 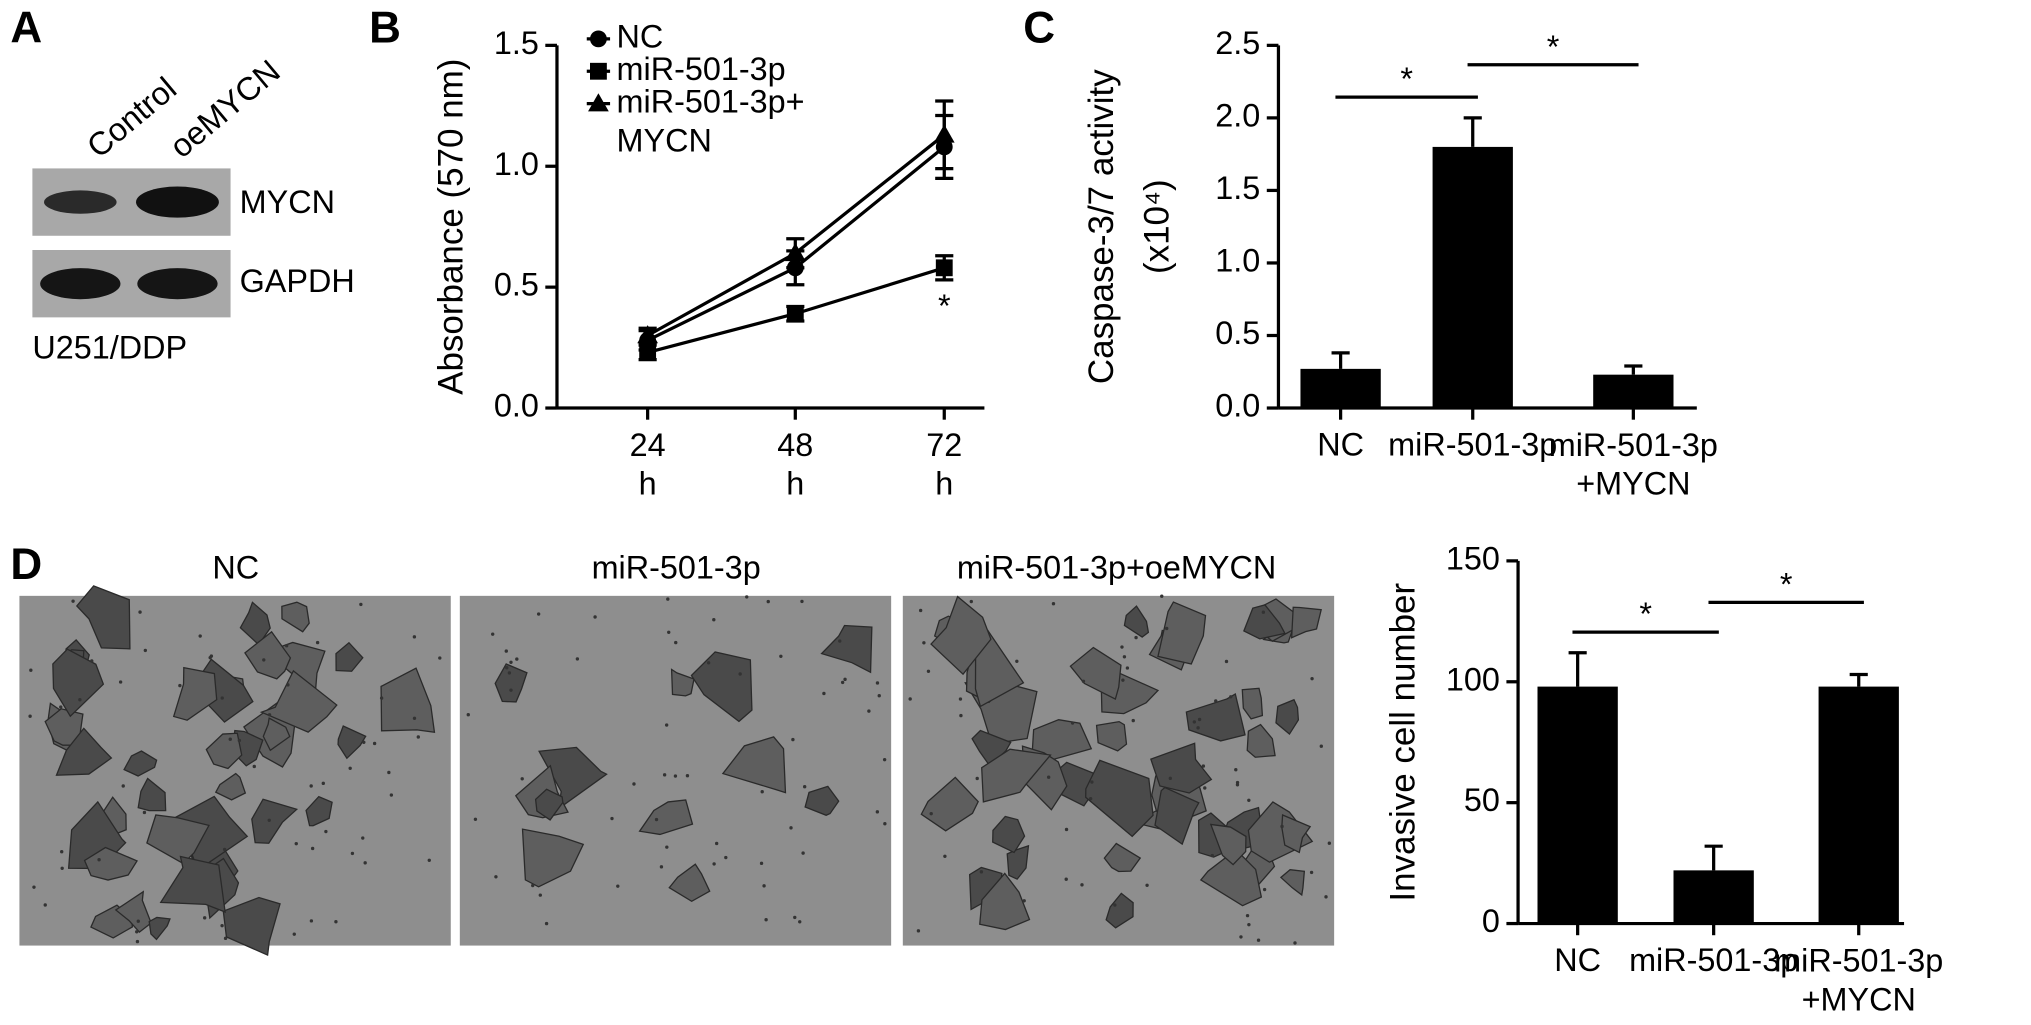 What do you see at coordinates (131, 117) in the screenshot?
I see `lane-label: Control` at bounding box center [131, 117].